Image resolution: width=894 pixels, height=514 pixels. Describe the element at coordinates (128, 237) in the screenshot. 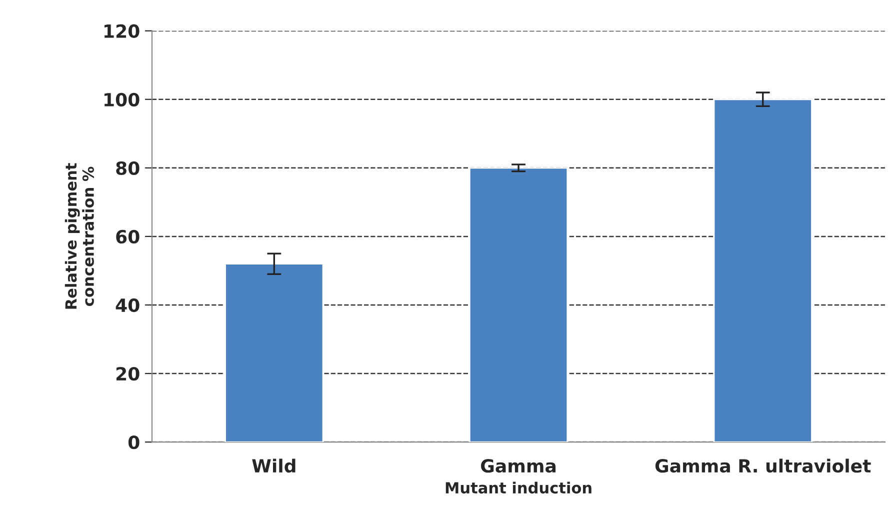

I see `y-tick-label: 60` at that location.